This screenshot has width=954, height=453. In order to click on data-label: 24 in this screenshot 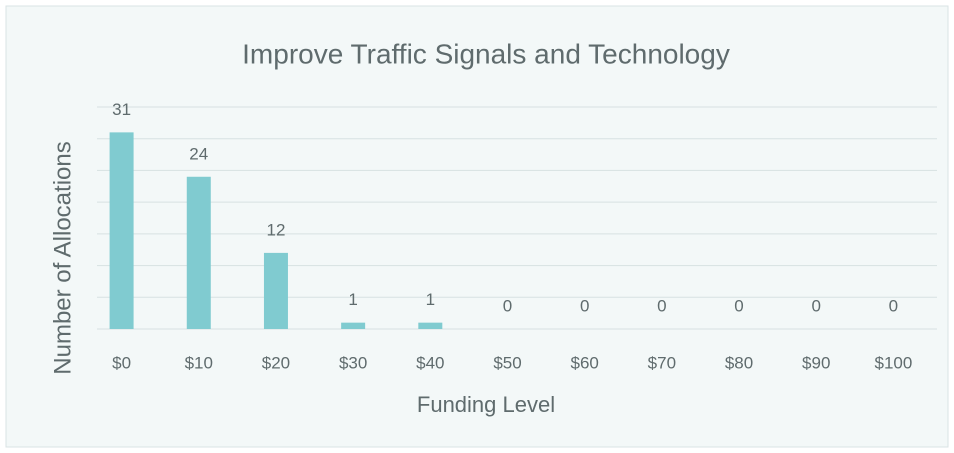, I will do `click(198, 153)`.